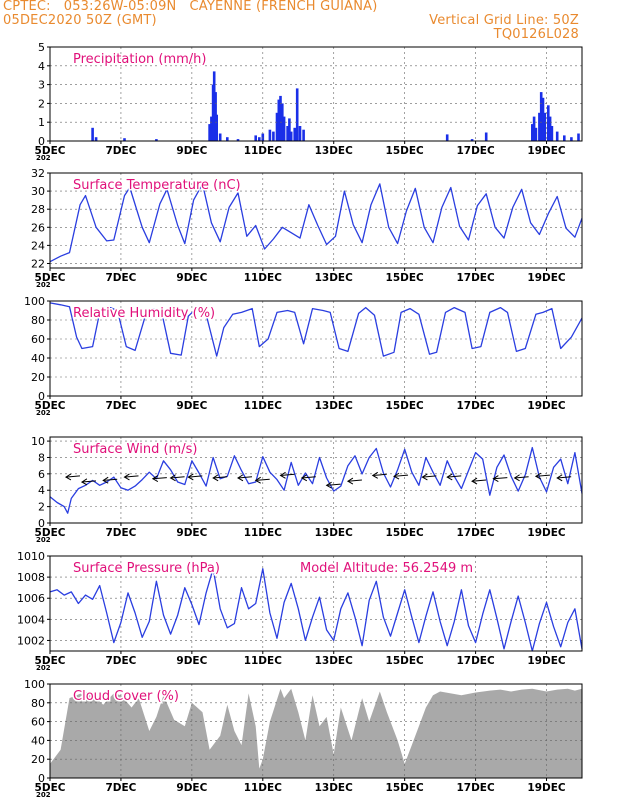  Describe the element at coordinates (80, 20) in the screenshot. I see `run-date: 05DEC2020 50Z (GMT)` at that location.